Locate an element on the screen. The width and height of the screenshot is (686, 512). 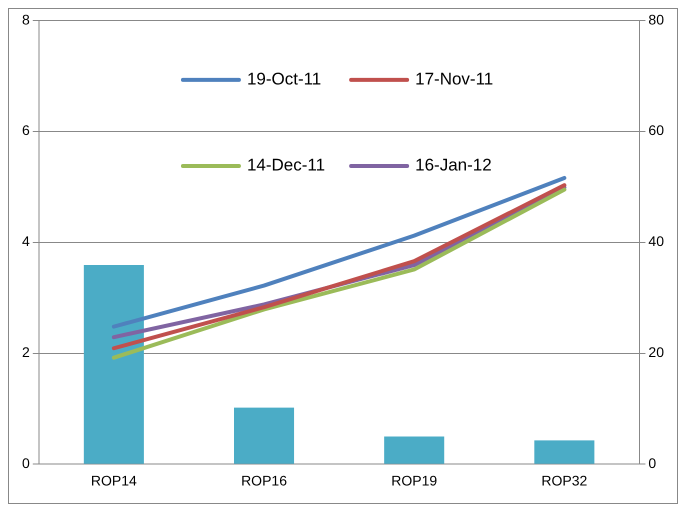
y-tick-label: 0 is located at coordinates (26, 463).